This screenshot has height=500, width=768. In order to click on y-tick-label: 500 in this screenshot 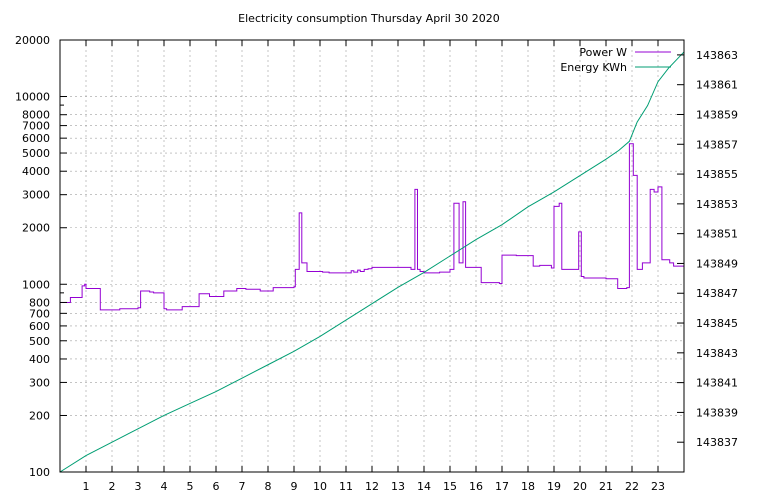, I will do `click(39, 341)`.